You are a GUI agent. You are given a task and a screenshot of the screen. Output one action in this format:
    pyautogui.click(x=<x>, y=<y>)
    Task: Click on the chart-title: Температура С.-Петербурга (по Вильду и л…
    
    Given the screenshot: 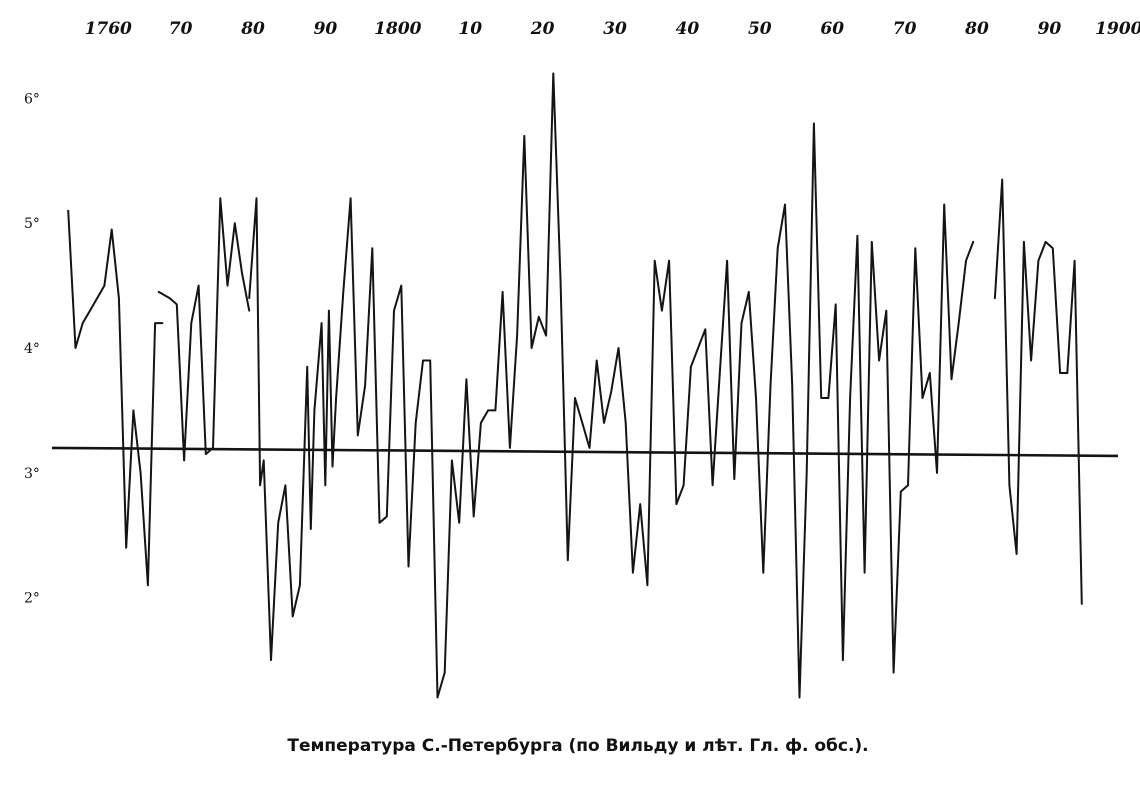 What is the action you would take?
    pyautogui.click(x=577, y=746)
    